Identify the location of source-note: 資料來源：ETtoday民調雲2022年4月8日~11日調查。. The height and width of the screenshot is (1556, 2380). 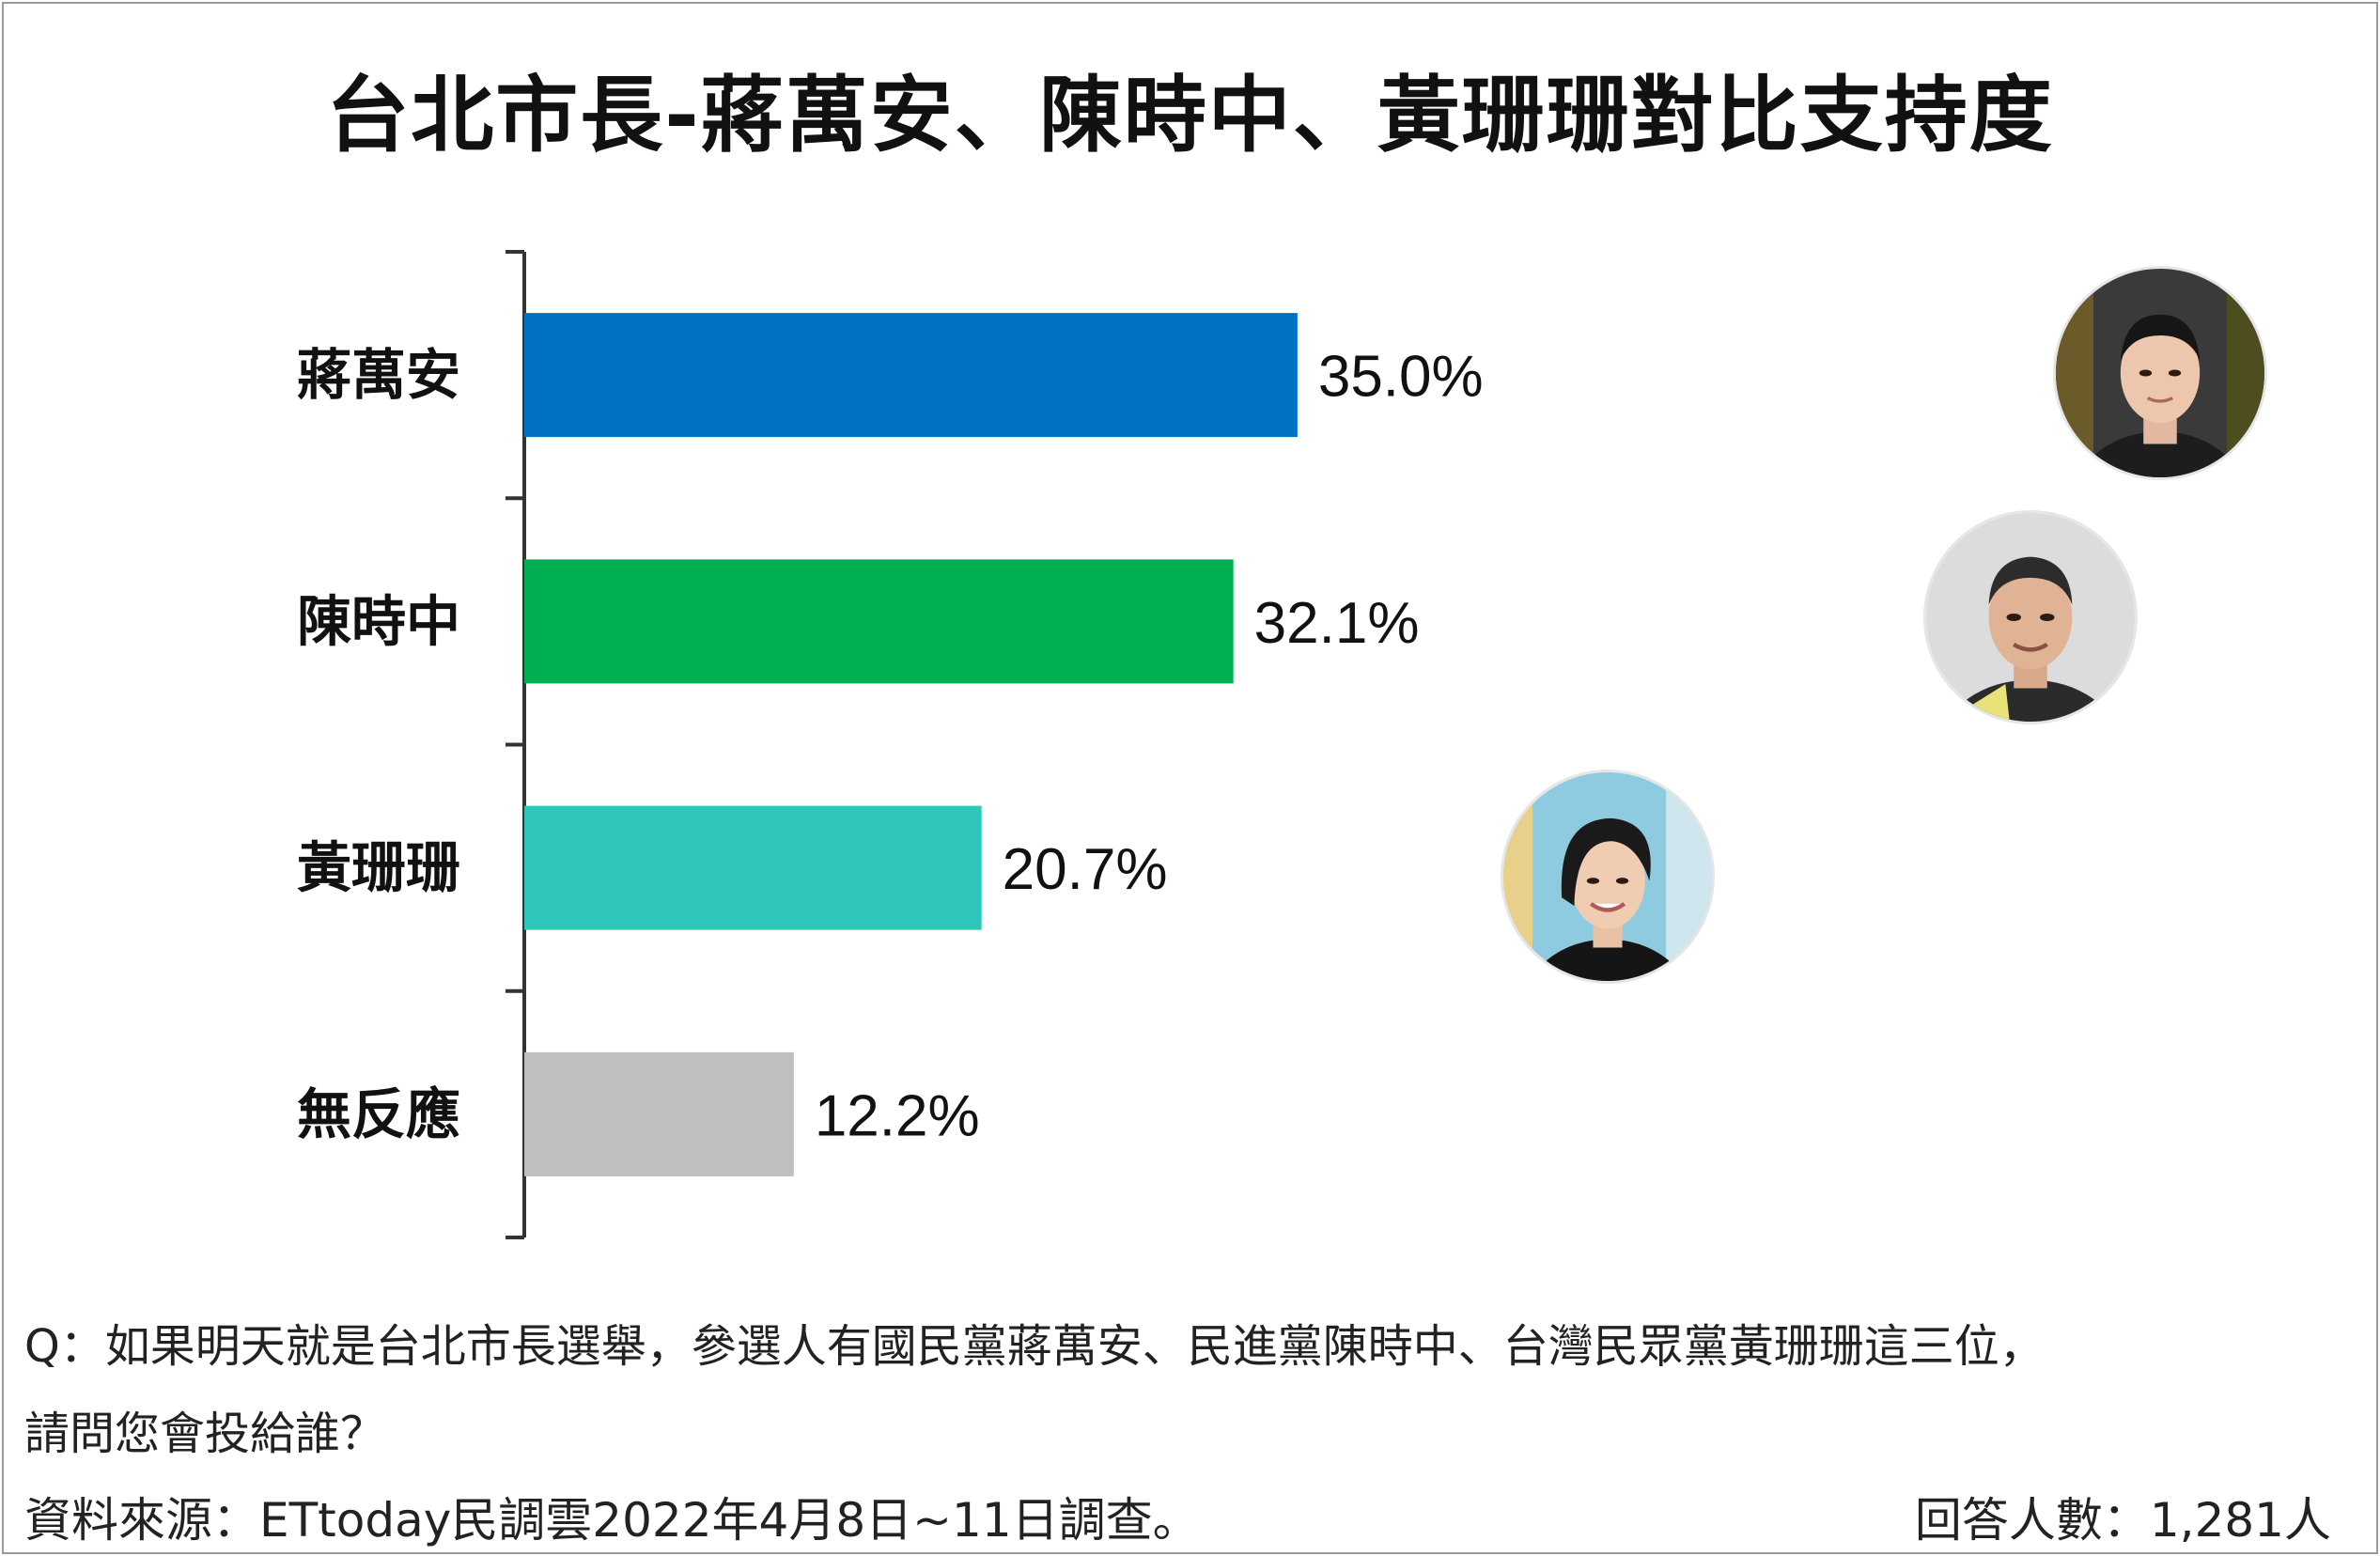
(612, 1520).